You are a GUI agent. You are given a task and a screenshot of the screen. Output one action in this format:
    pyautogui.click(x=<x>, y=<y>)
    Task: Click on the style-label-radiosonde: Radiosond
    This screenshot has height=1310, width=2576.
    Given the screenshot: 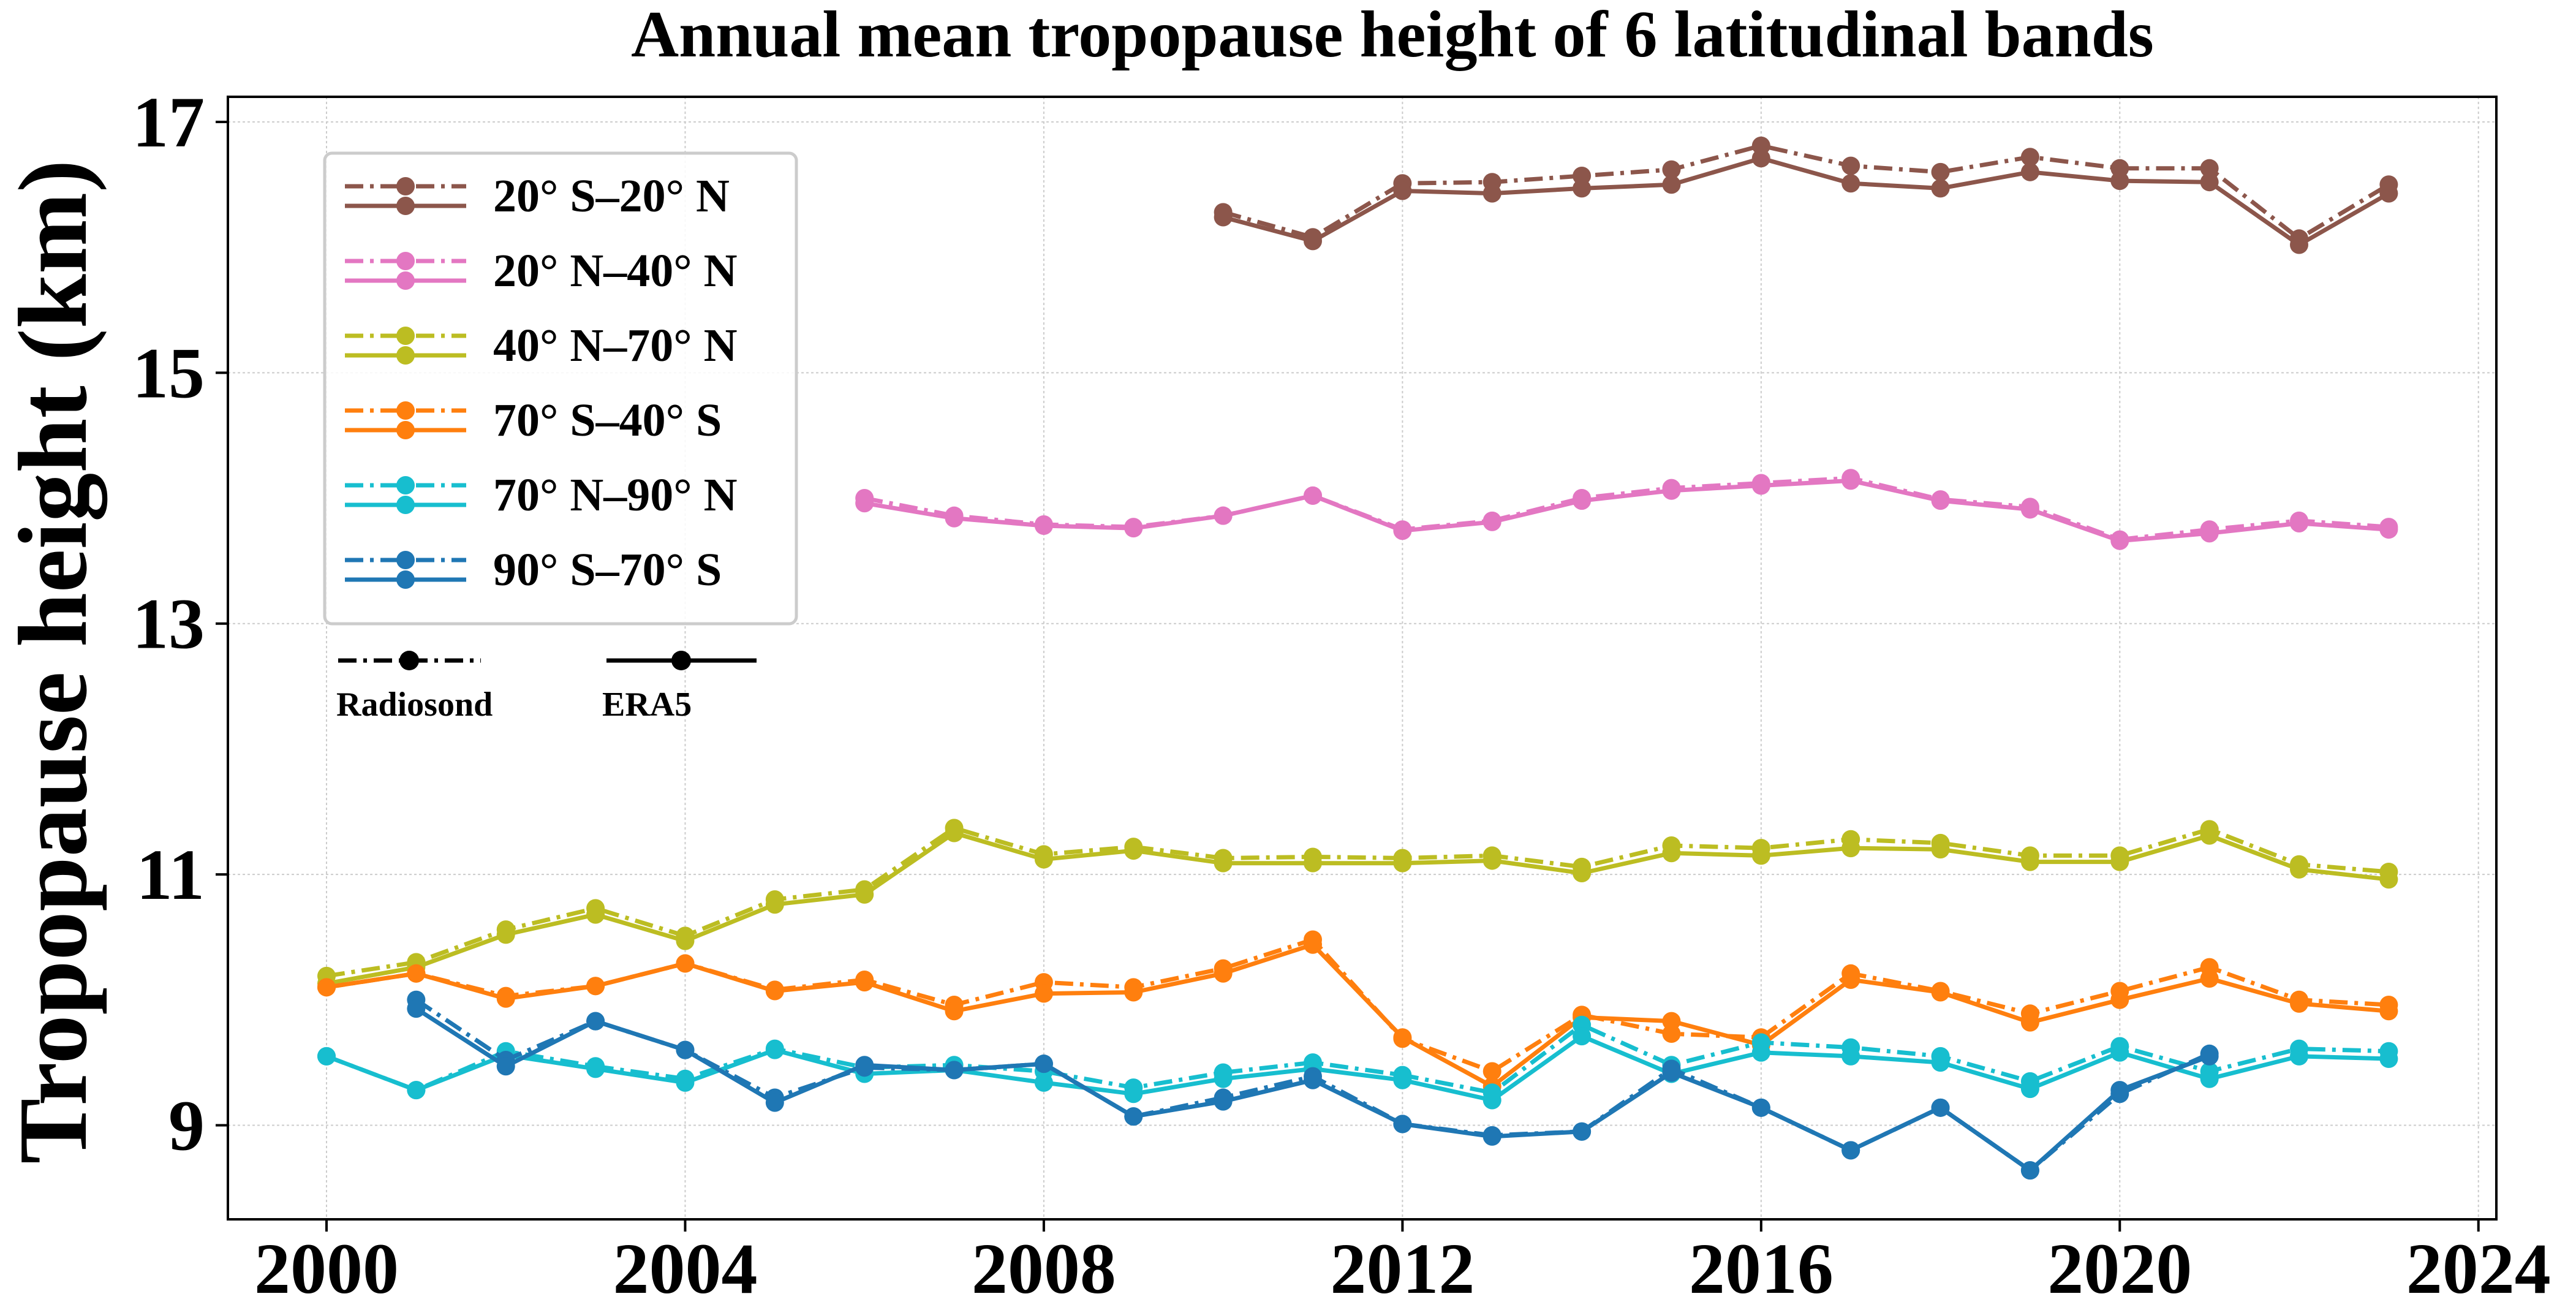 What is the action you would take?
    pyautogui.click(x=414, y=705)
    